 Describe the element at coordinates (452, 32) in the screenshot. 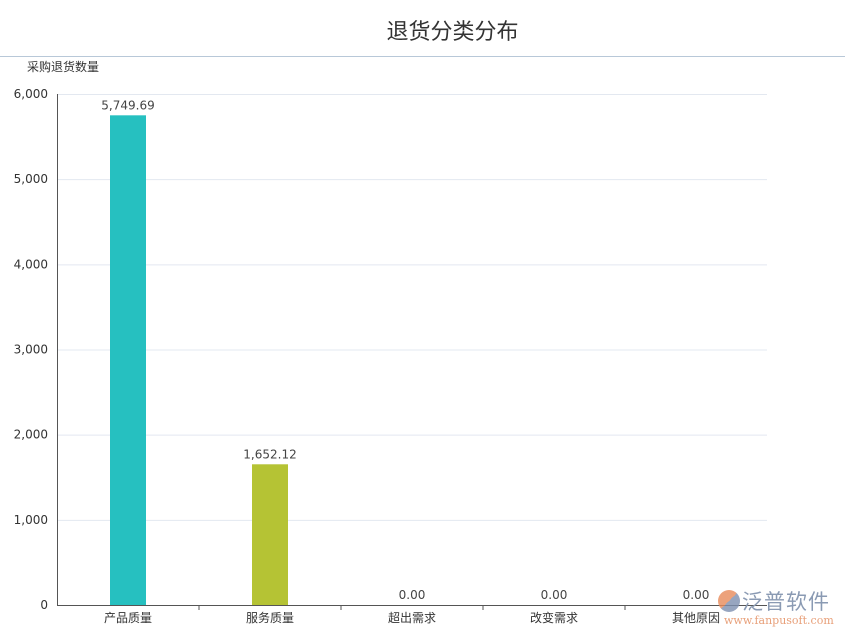

I see `chart-title: 退货分类分布` at that location.